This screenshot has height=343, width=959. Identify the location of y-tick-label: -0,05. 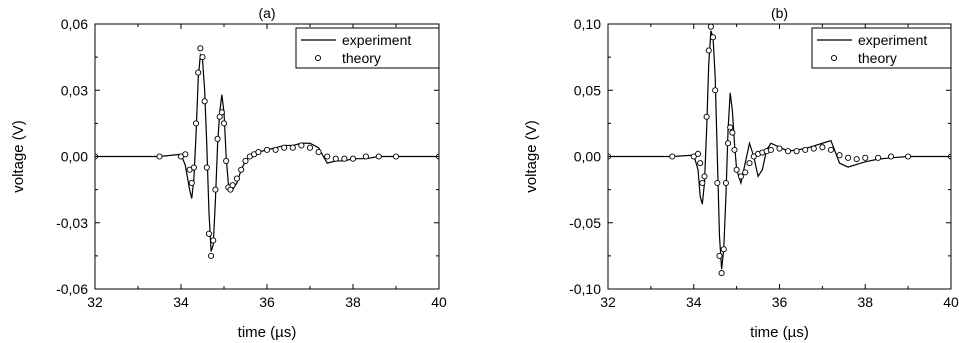
(585, 223).